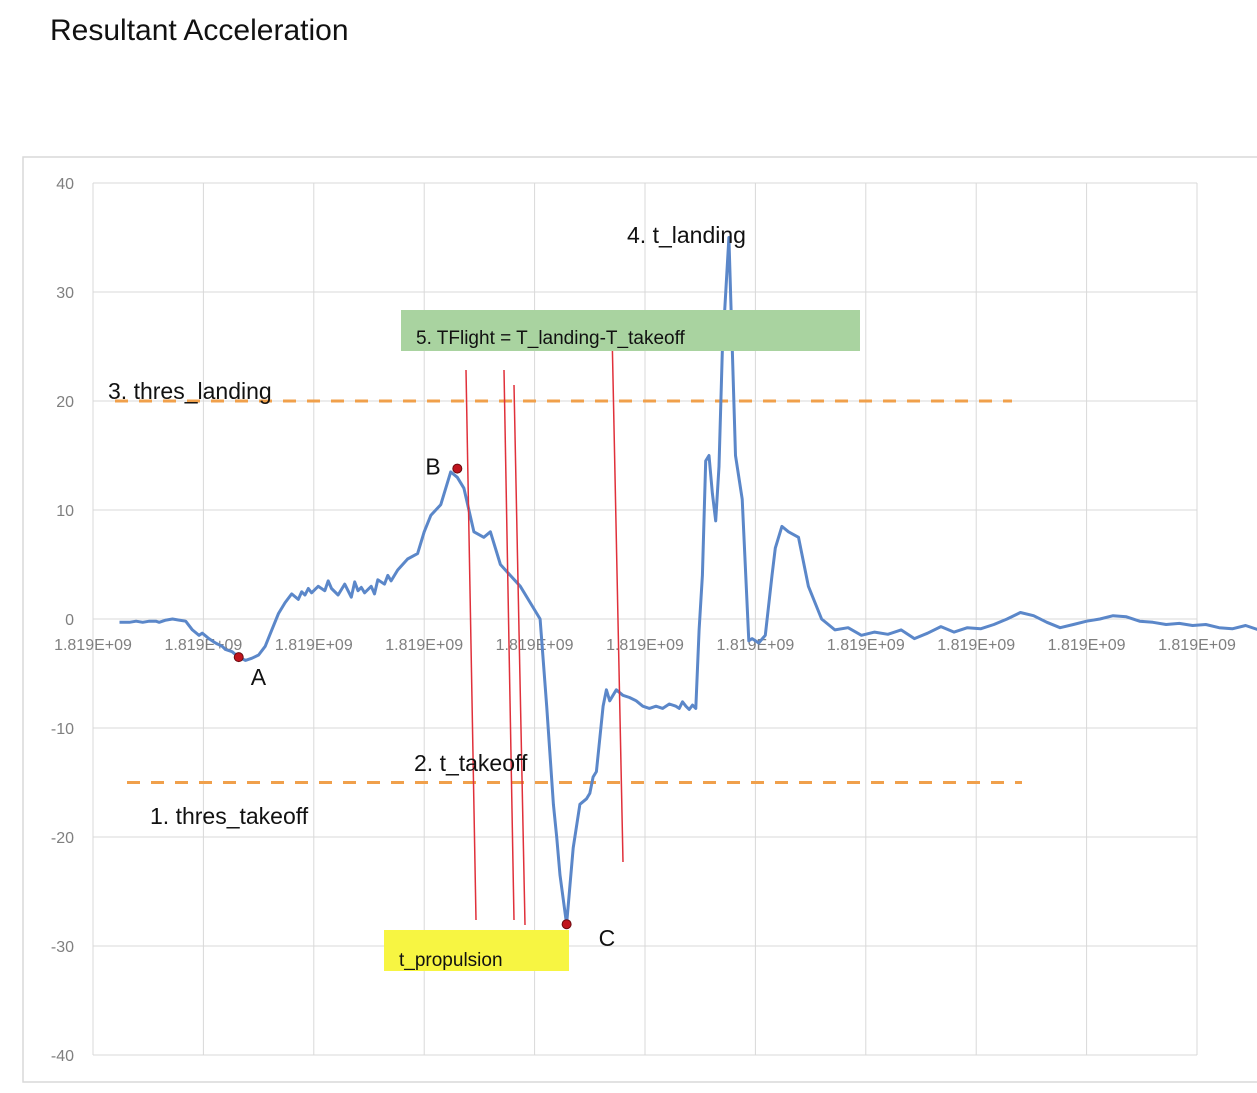 The image size is (1257, 1093). Describe the element at coordinates (566, 924) in the screenshot. I see `point-marker-c` at that location.